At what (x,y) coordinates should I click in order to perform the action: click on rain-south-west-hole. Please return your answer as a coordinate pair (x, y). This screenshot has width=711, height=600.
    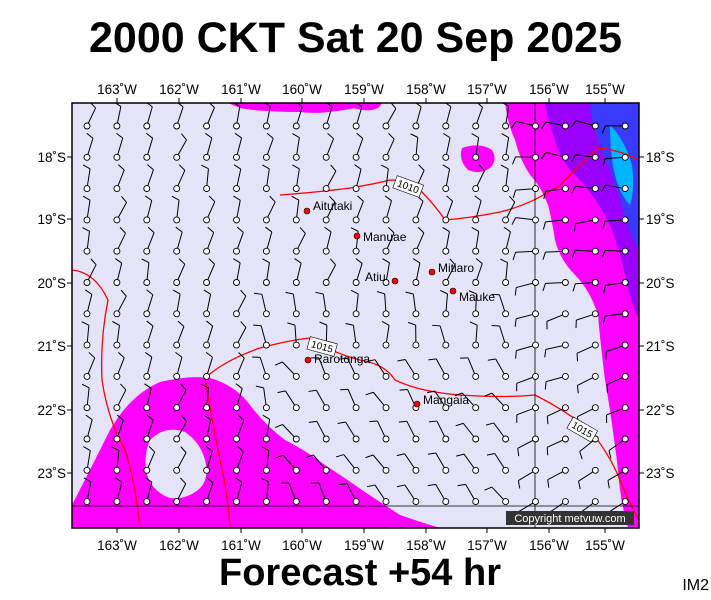
    Looking at the image, I should click on (176, 464).